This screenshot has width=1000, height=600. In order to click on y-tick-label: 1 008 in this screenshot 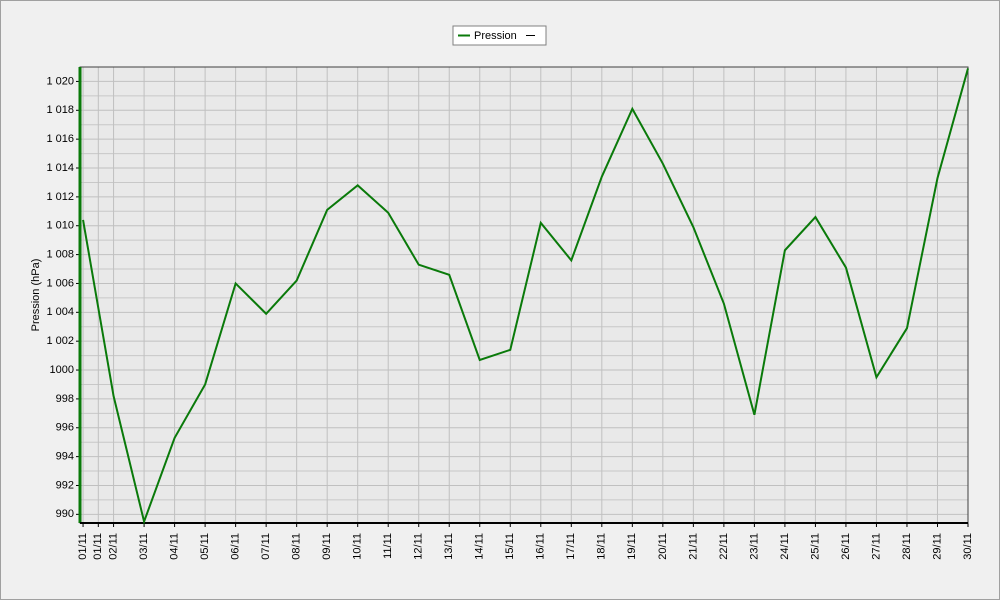, I will do `click(60, 255)`.